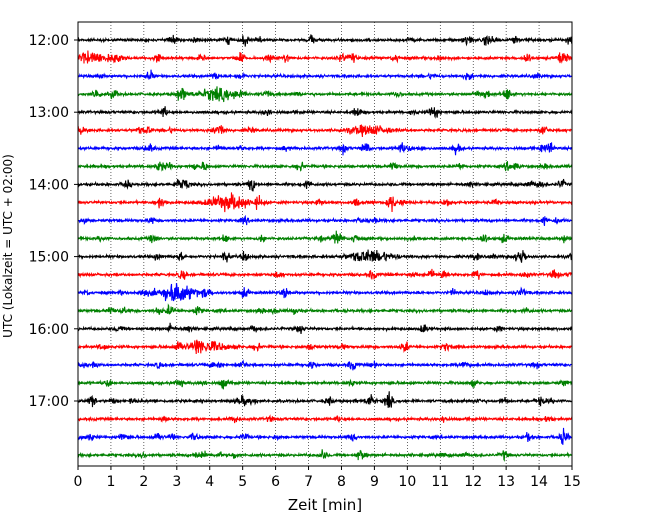  What do you see at coordinates (143, 482) in the screenshot?
I see `x-tick-label: 2` at bounding box center [143, 482].